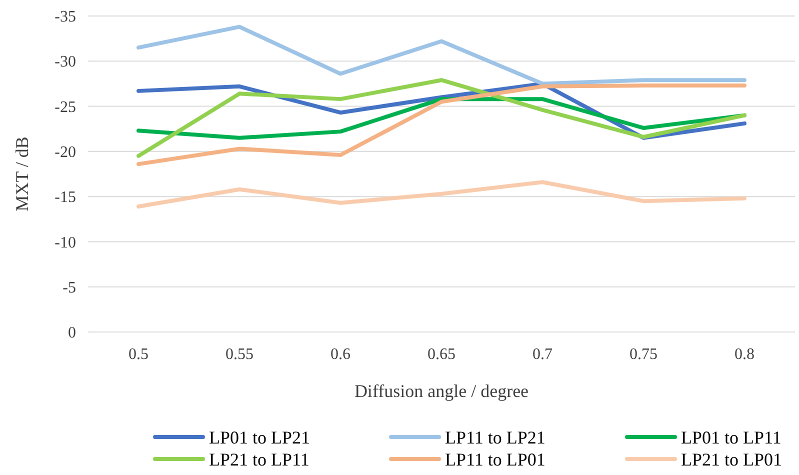 This screenshot has height=475, width=799. Describe the element at coordinates (138, 354) in the screenshot. I see `x-tick-label: 0.5` at that location.